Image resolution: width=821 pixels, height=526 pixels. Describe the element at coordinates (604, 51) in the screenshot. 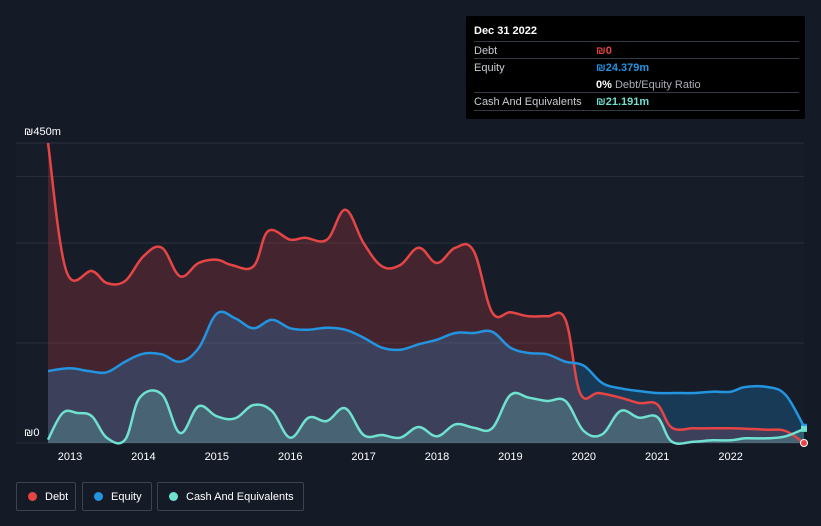

I see `tooltip-debt-value: ₪0` at that location.